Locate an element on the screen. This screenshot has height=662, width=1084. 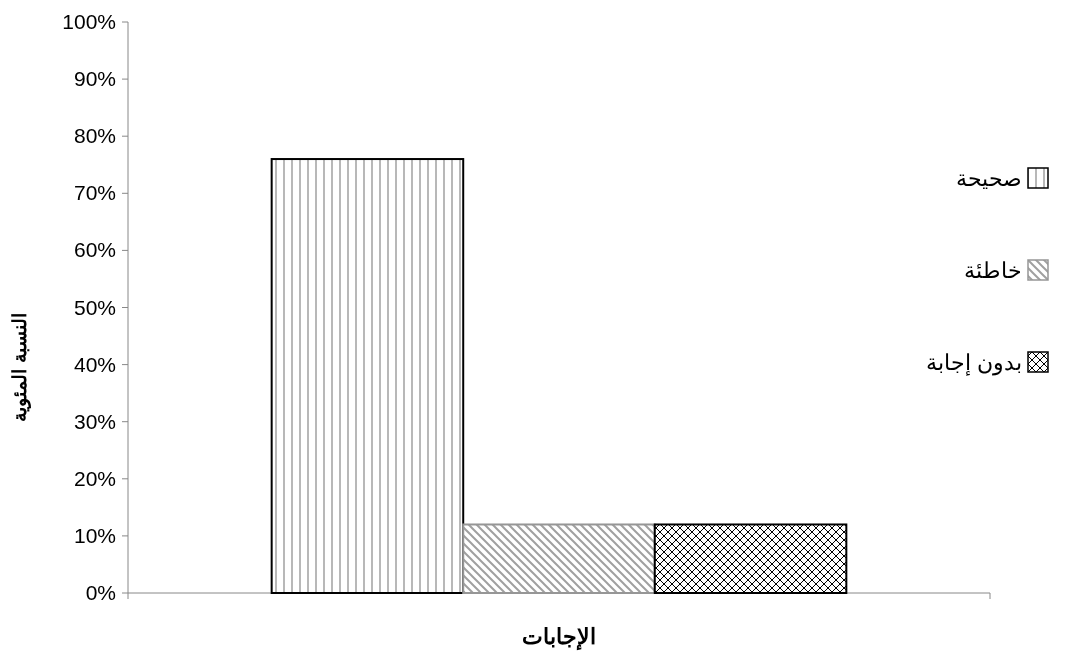
y-tick-label: 20% is located at coordinates (94, 478).